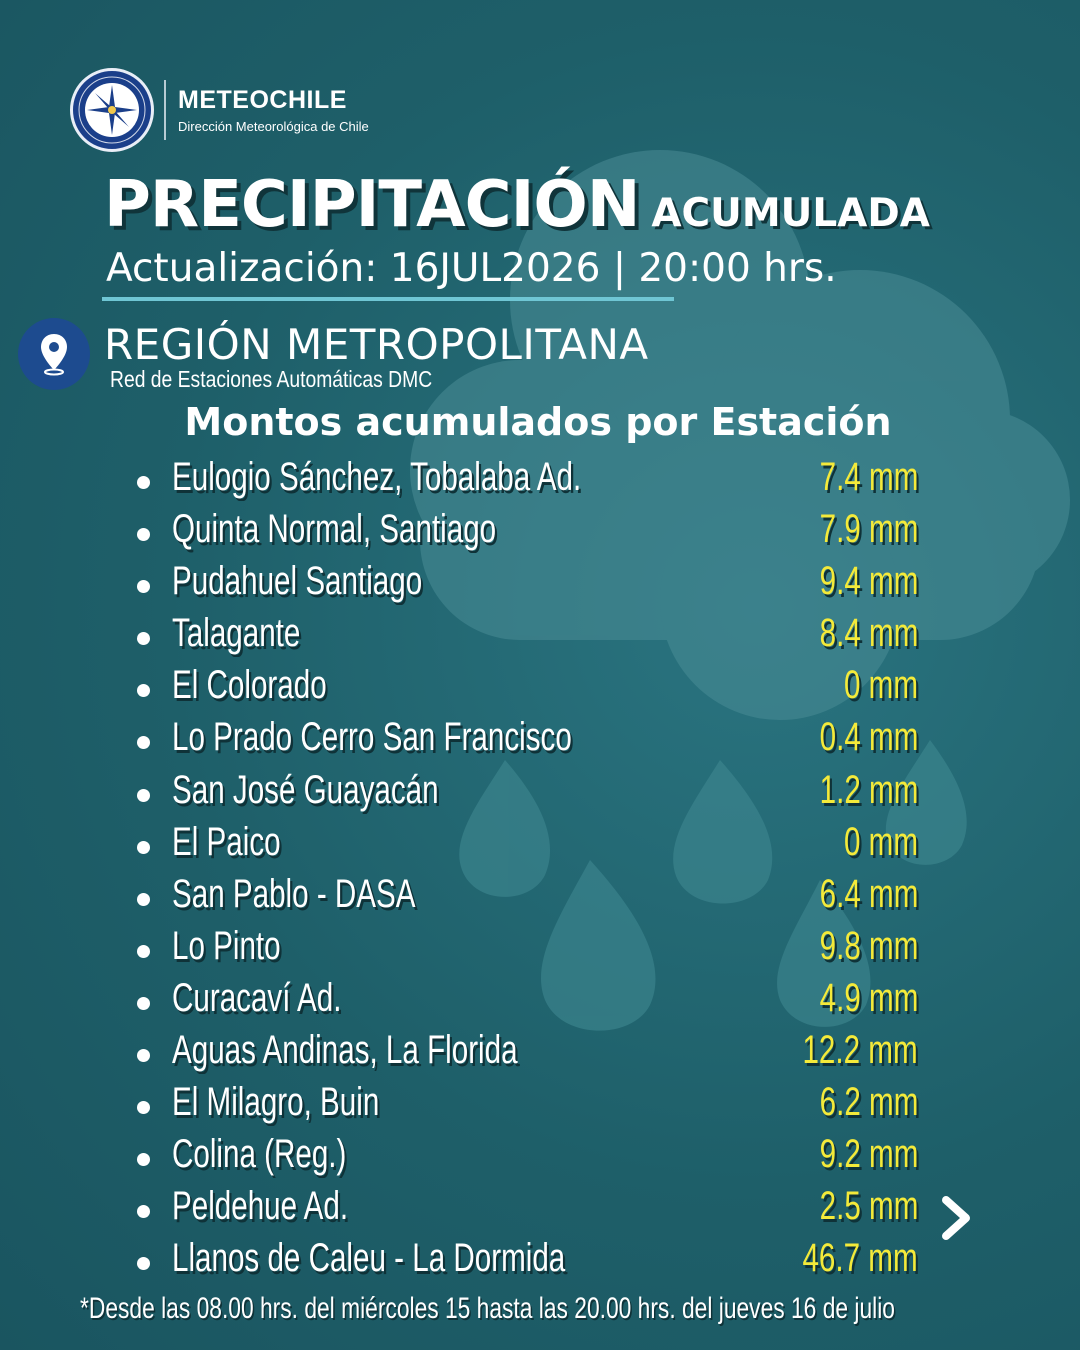 The image size is (1080, 1350). I want to click on station-row: Eulogio Sánchez, Tobalaba Ad. 7.4 mm, so click(530, 481).